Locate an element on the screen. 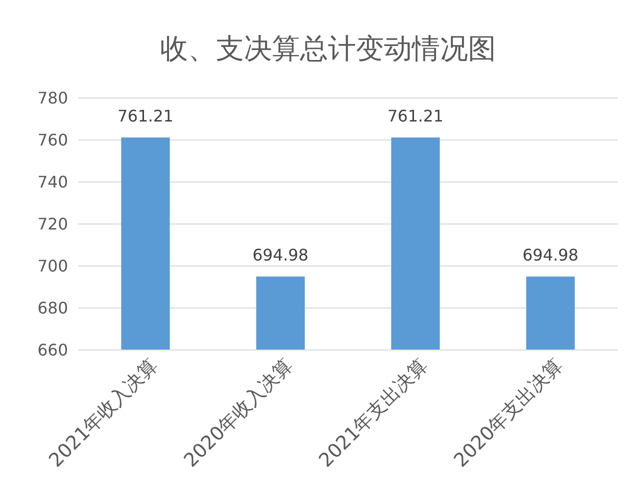  y-tick-label: 700 is located at coordinates (52, 266).